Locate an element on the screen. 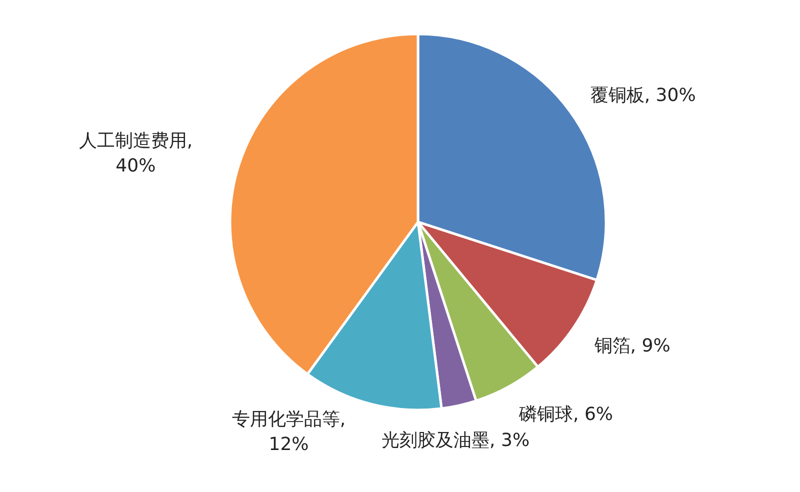 The height and width of the screenshot is (492, 800). data-label: , 6% is located at coordinates (593, 415).